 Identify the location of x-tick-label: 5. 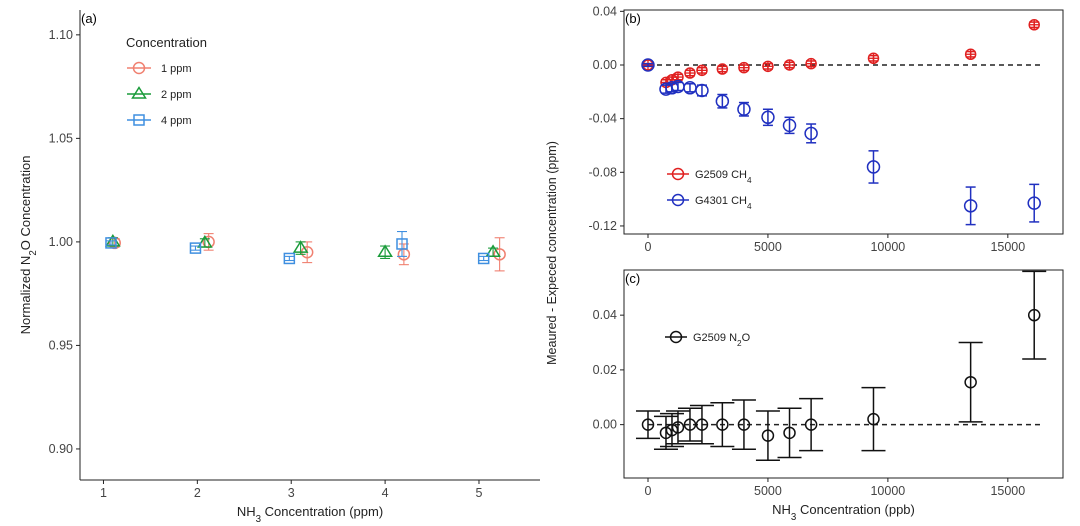
(479, 493).